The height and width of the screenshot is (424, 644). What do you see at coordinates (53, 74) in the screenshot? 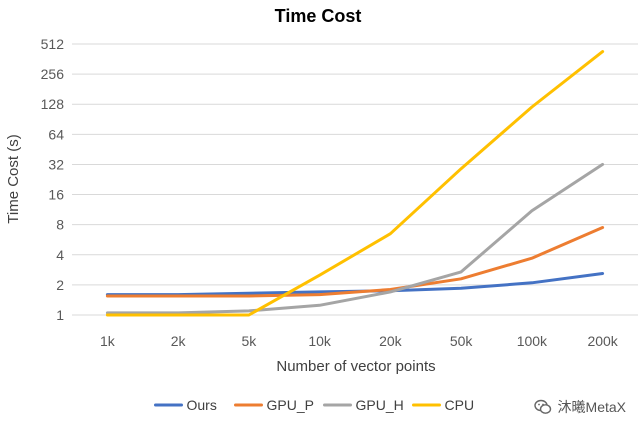
I see `y-tick-label: 256` at bounding box center [53, 74].